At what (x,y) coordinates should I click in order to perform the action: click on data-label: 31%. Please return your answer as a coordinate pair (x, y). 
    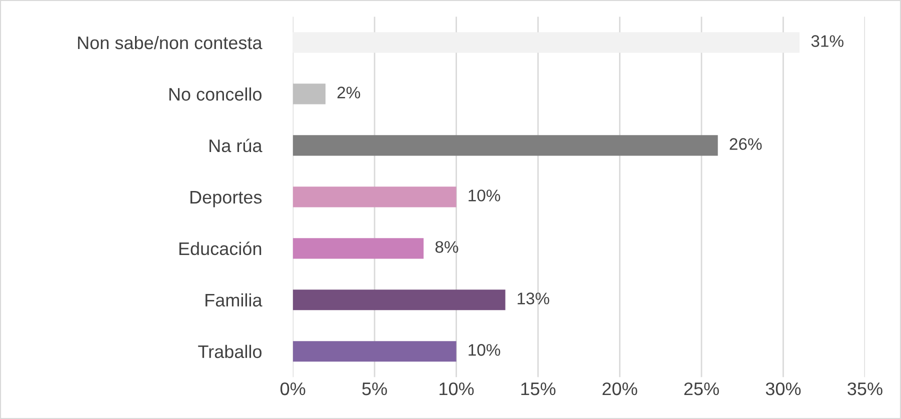
    Looking at the image, I should click on (827, 41).